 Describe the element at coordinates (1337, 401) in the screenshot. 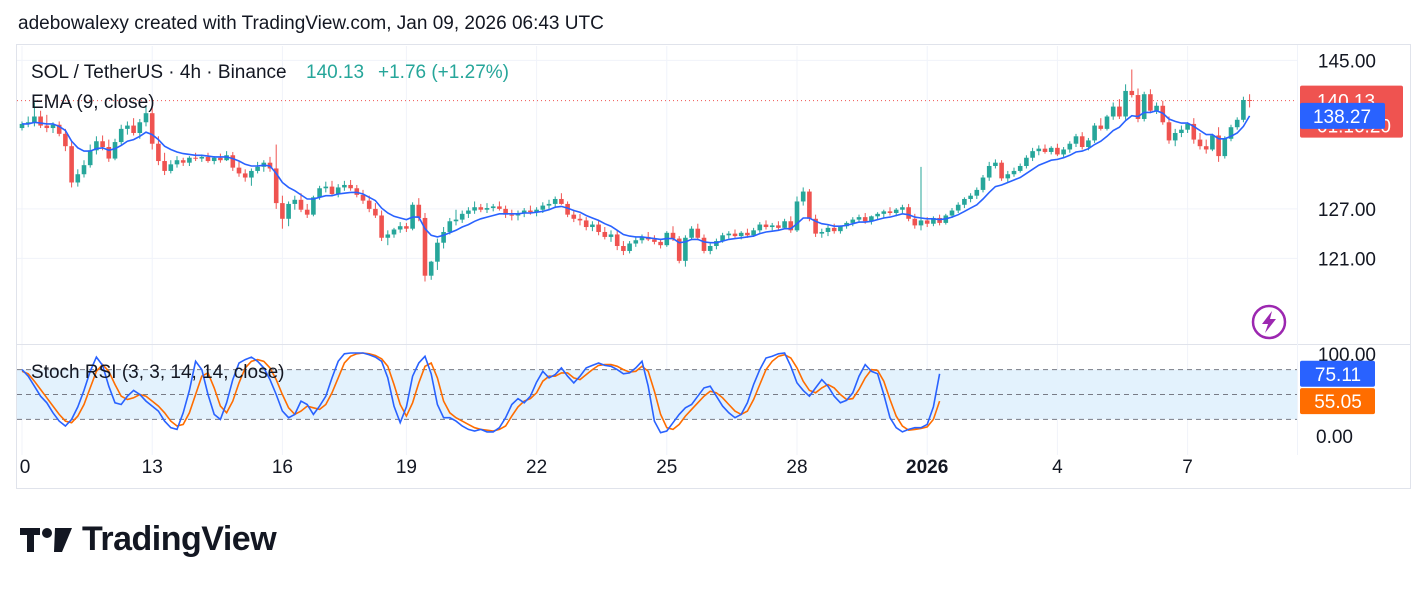

I see `stoch-d-tag` at that location.